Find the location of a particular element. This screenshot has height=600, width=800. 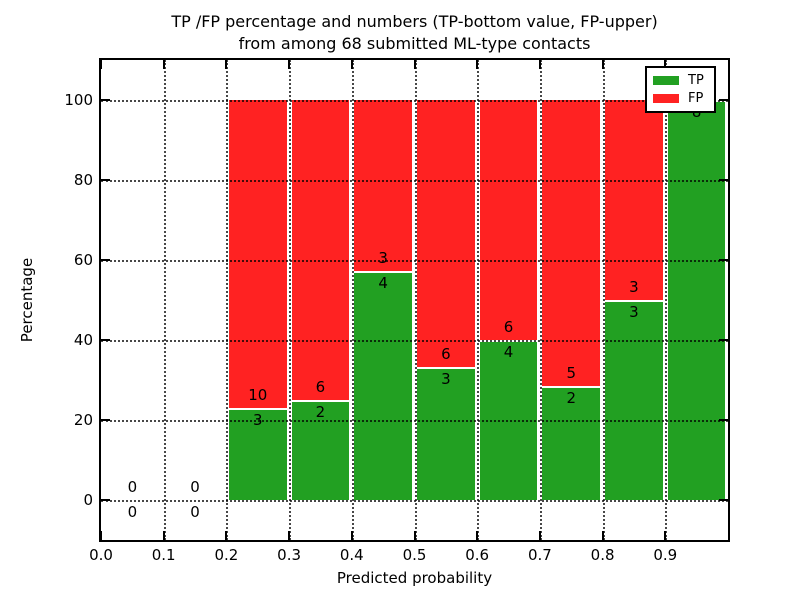

x-tick-label: 0.9 is located at coordinates (665, 555).